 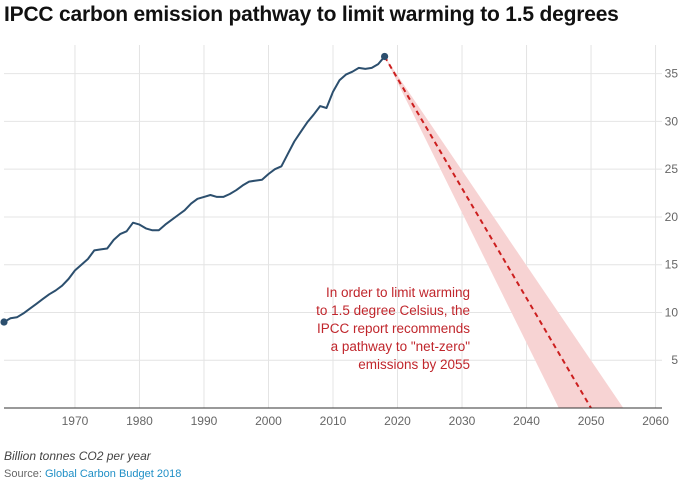 I want to click on annotation-line-0: In order to limit warming, so click(x=398, y=292).